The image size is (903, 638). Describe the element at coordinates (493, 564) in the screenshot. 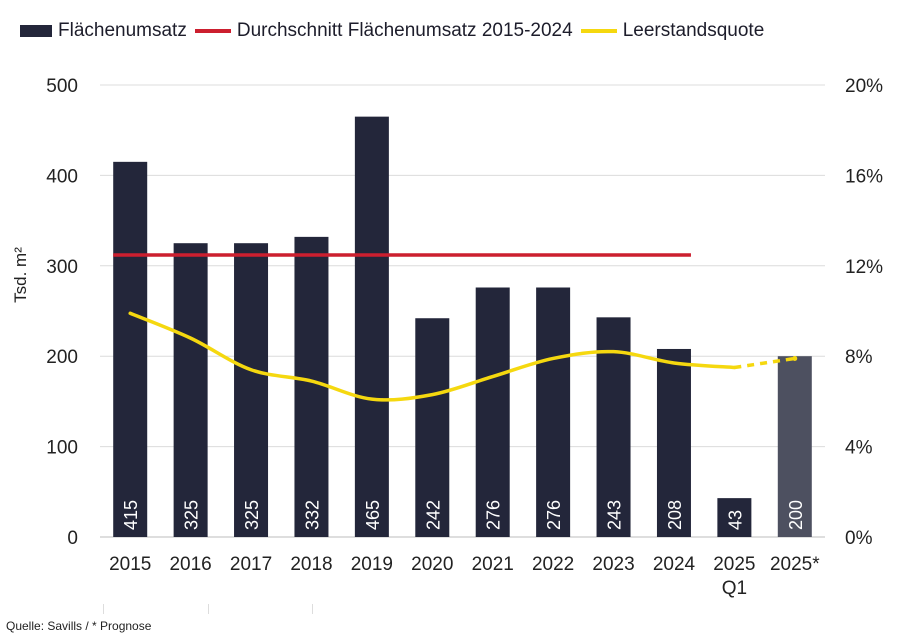

I see `x-tick-label: 2021` at that location.